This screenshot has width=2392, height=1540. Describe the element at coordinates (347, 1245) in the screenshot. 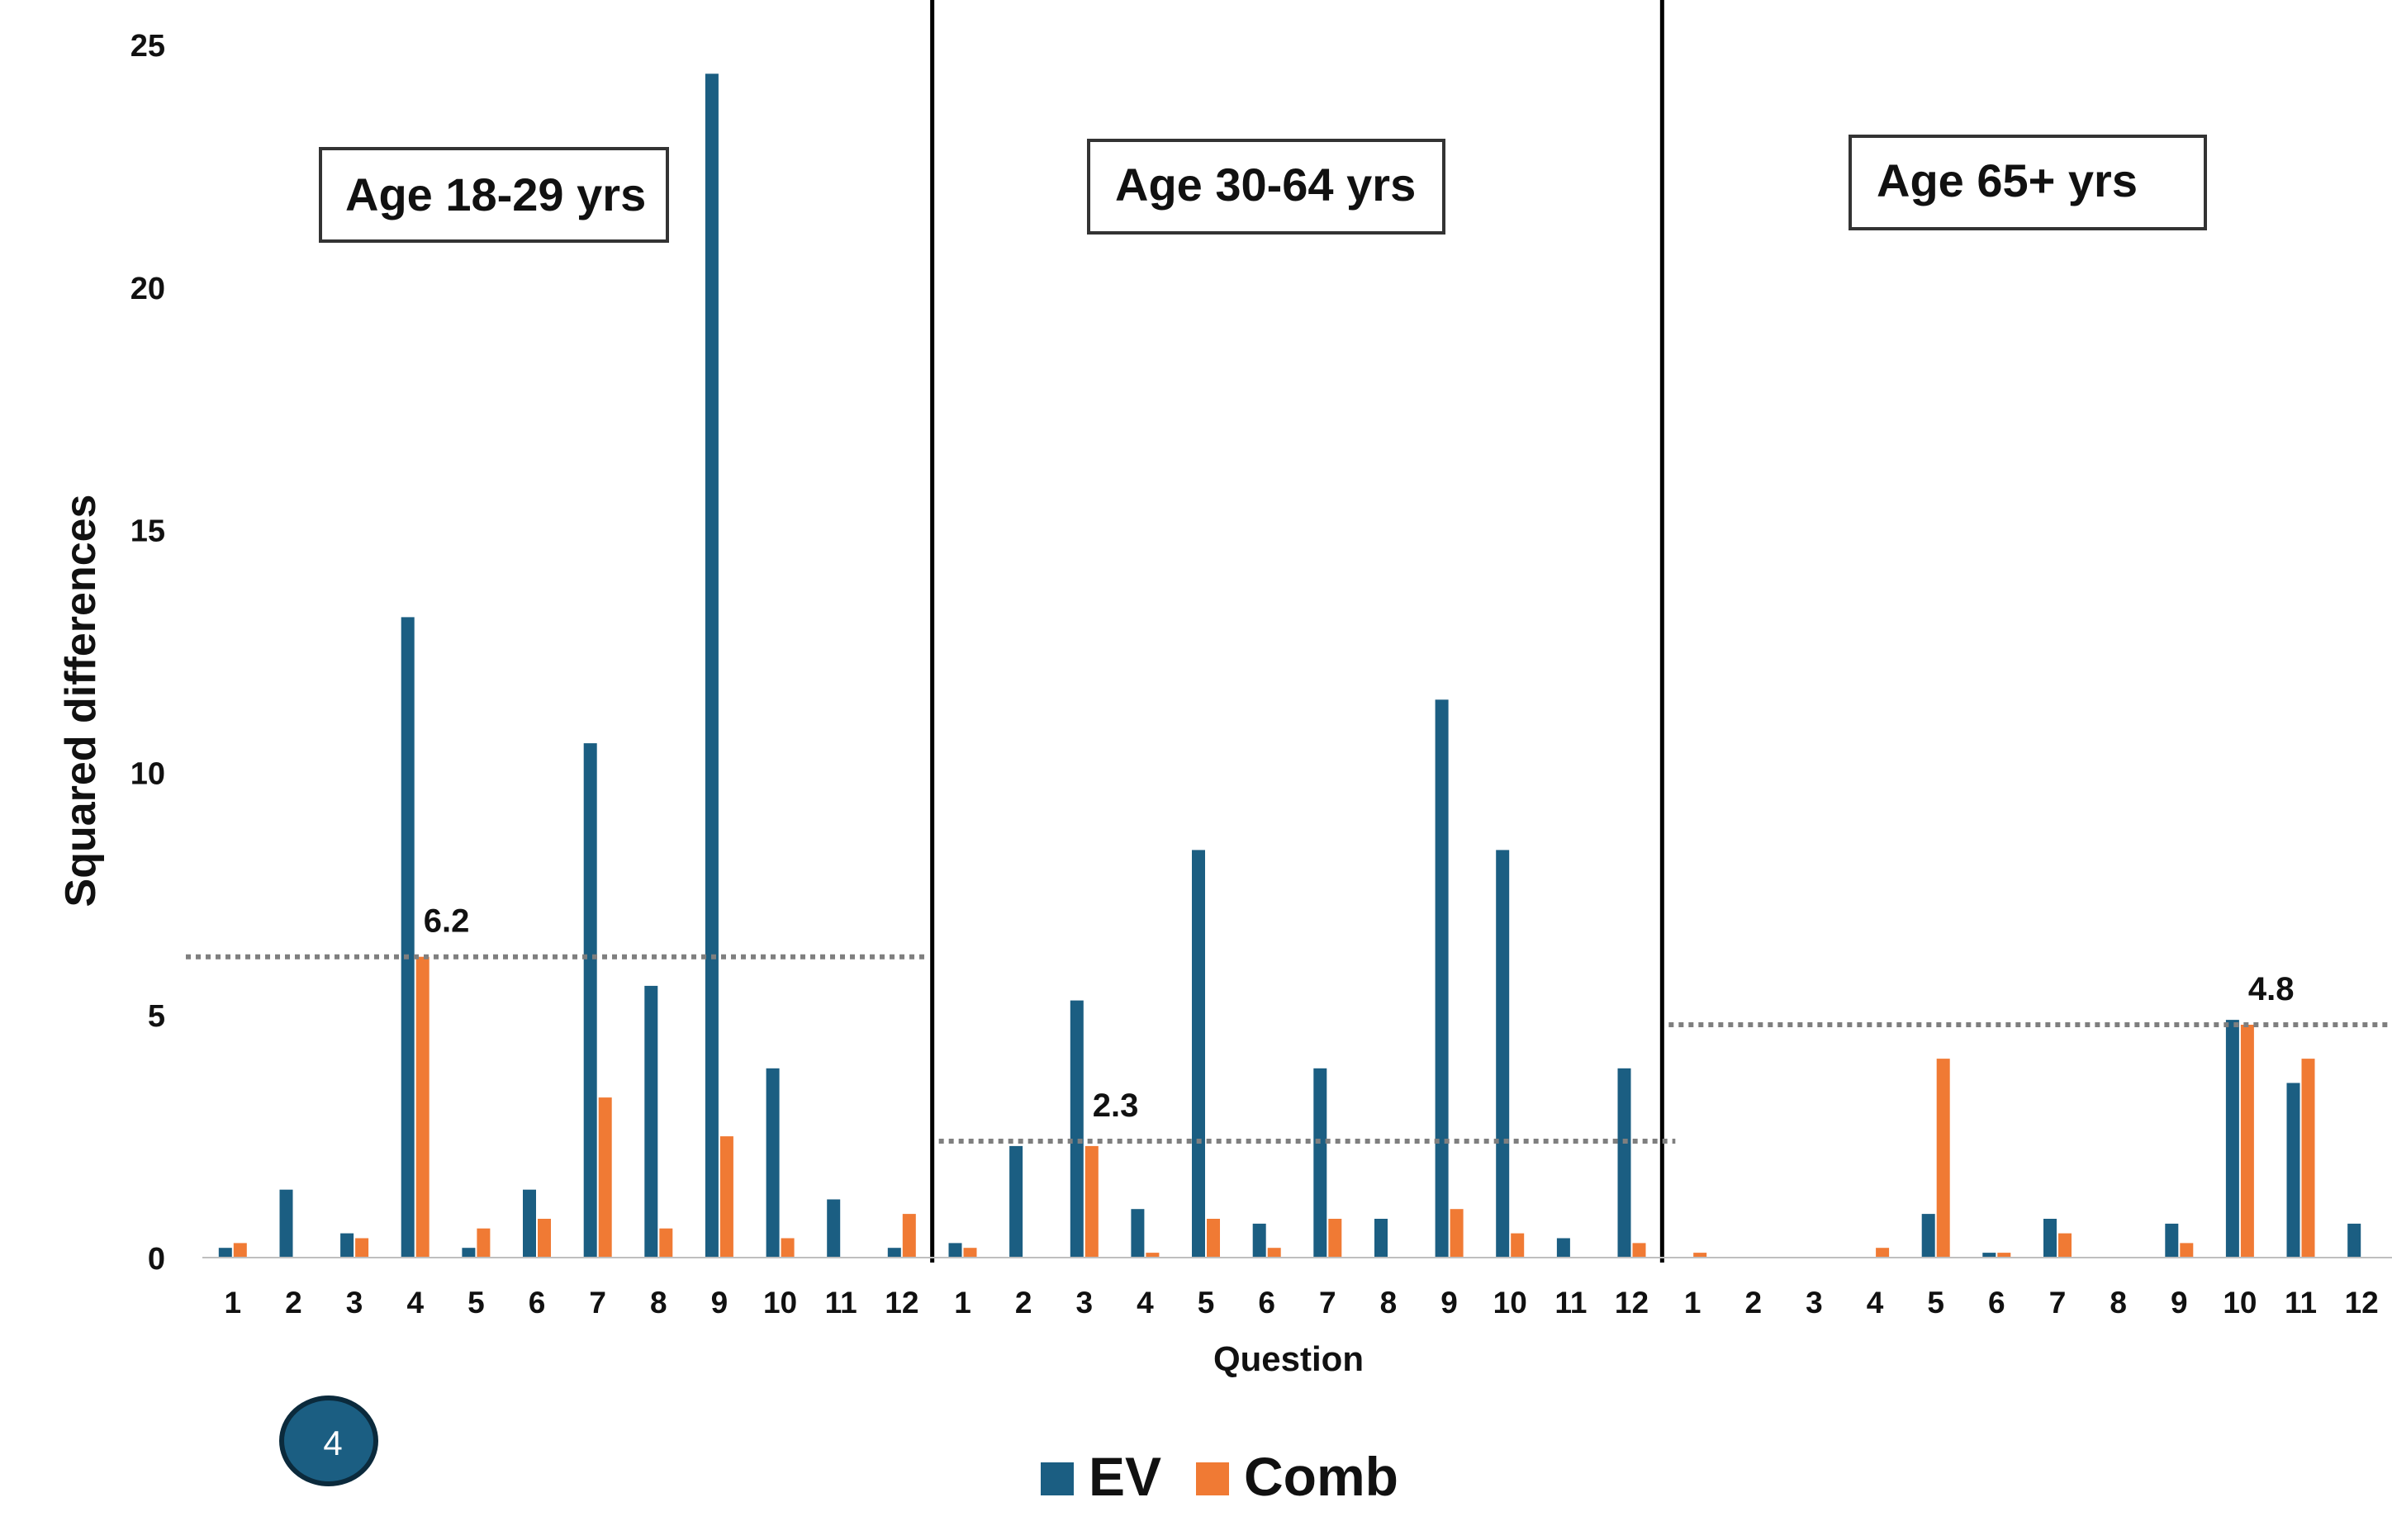

I see `bar-ev-group1-q3` at that location.